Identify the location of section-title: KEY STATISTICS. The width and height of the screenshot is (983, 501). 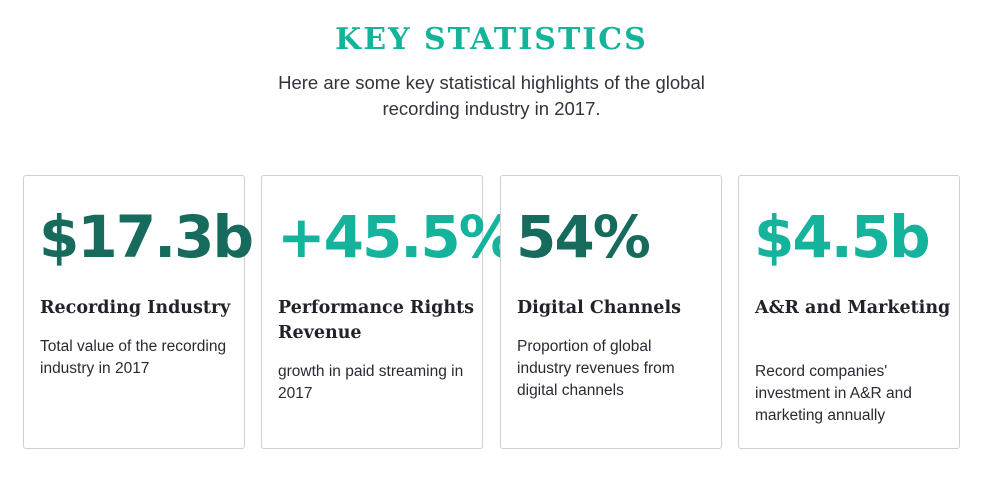
(491, 39).